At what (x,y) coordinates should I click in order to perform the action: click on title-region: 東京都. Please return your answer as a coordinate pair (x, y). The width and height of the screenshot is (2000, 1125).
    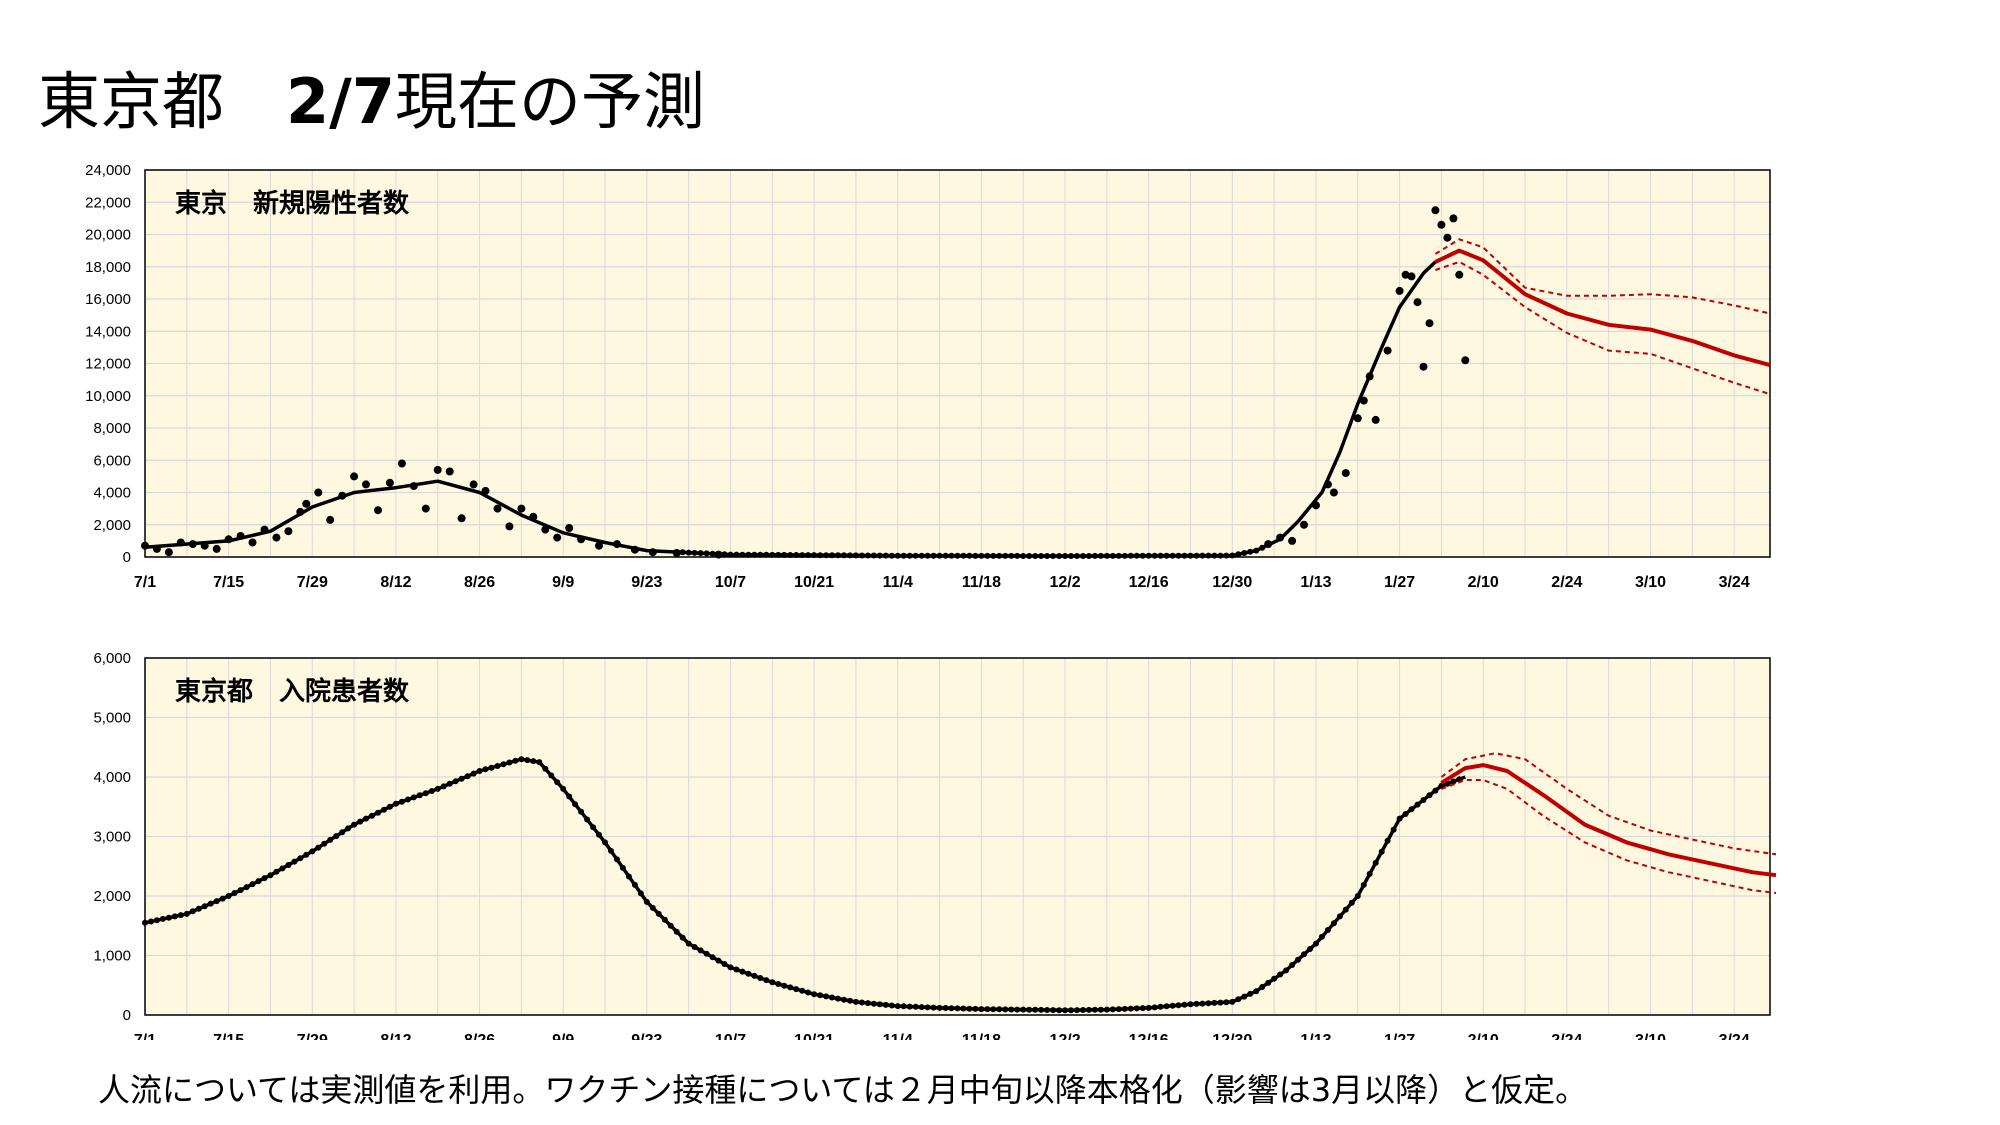
    Looking at the image, I should click on (131, 101).